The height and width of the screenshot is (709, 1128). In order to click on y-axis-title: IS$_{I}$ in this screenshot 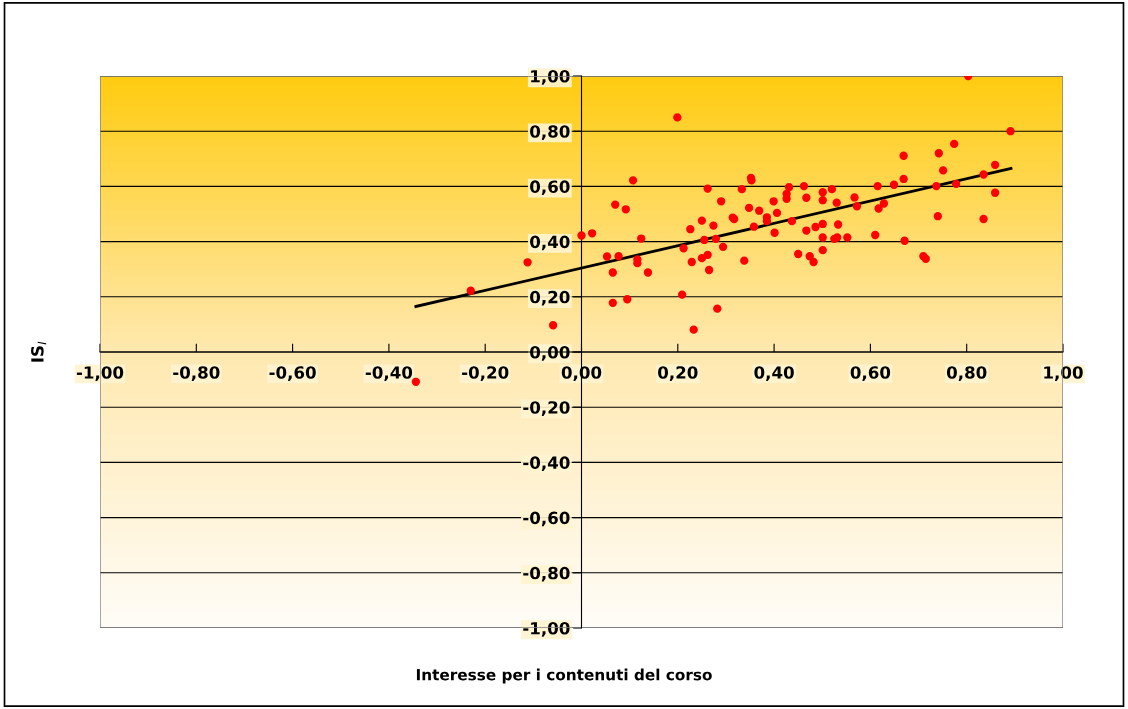, I will do `click(39, 351)`.